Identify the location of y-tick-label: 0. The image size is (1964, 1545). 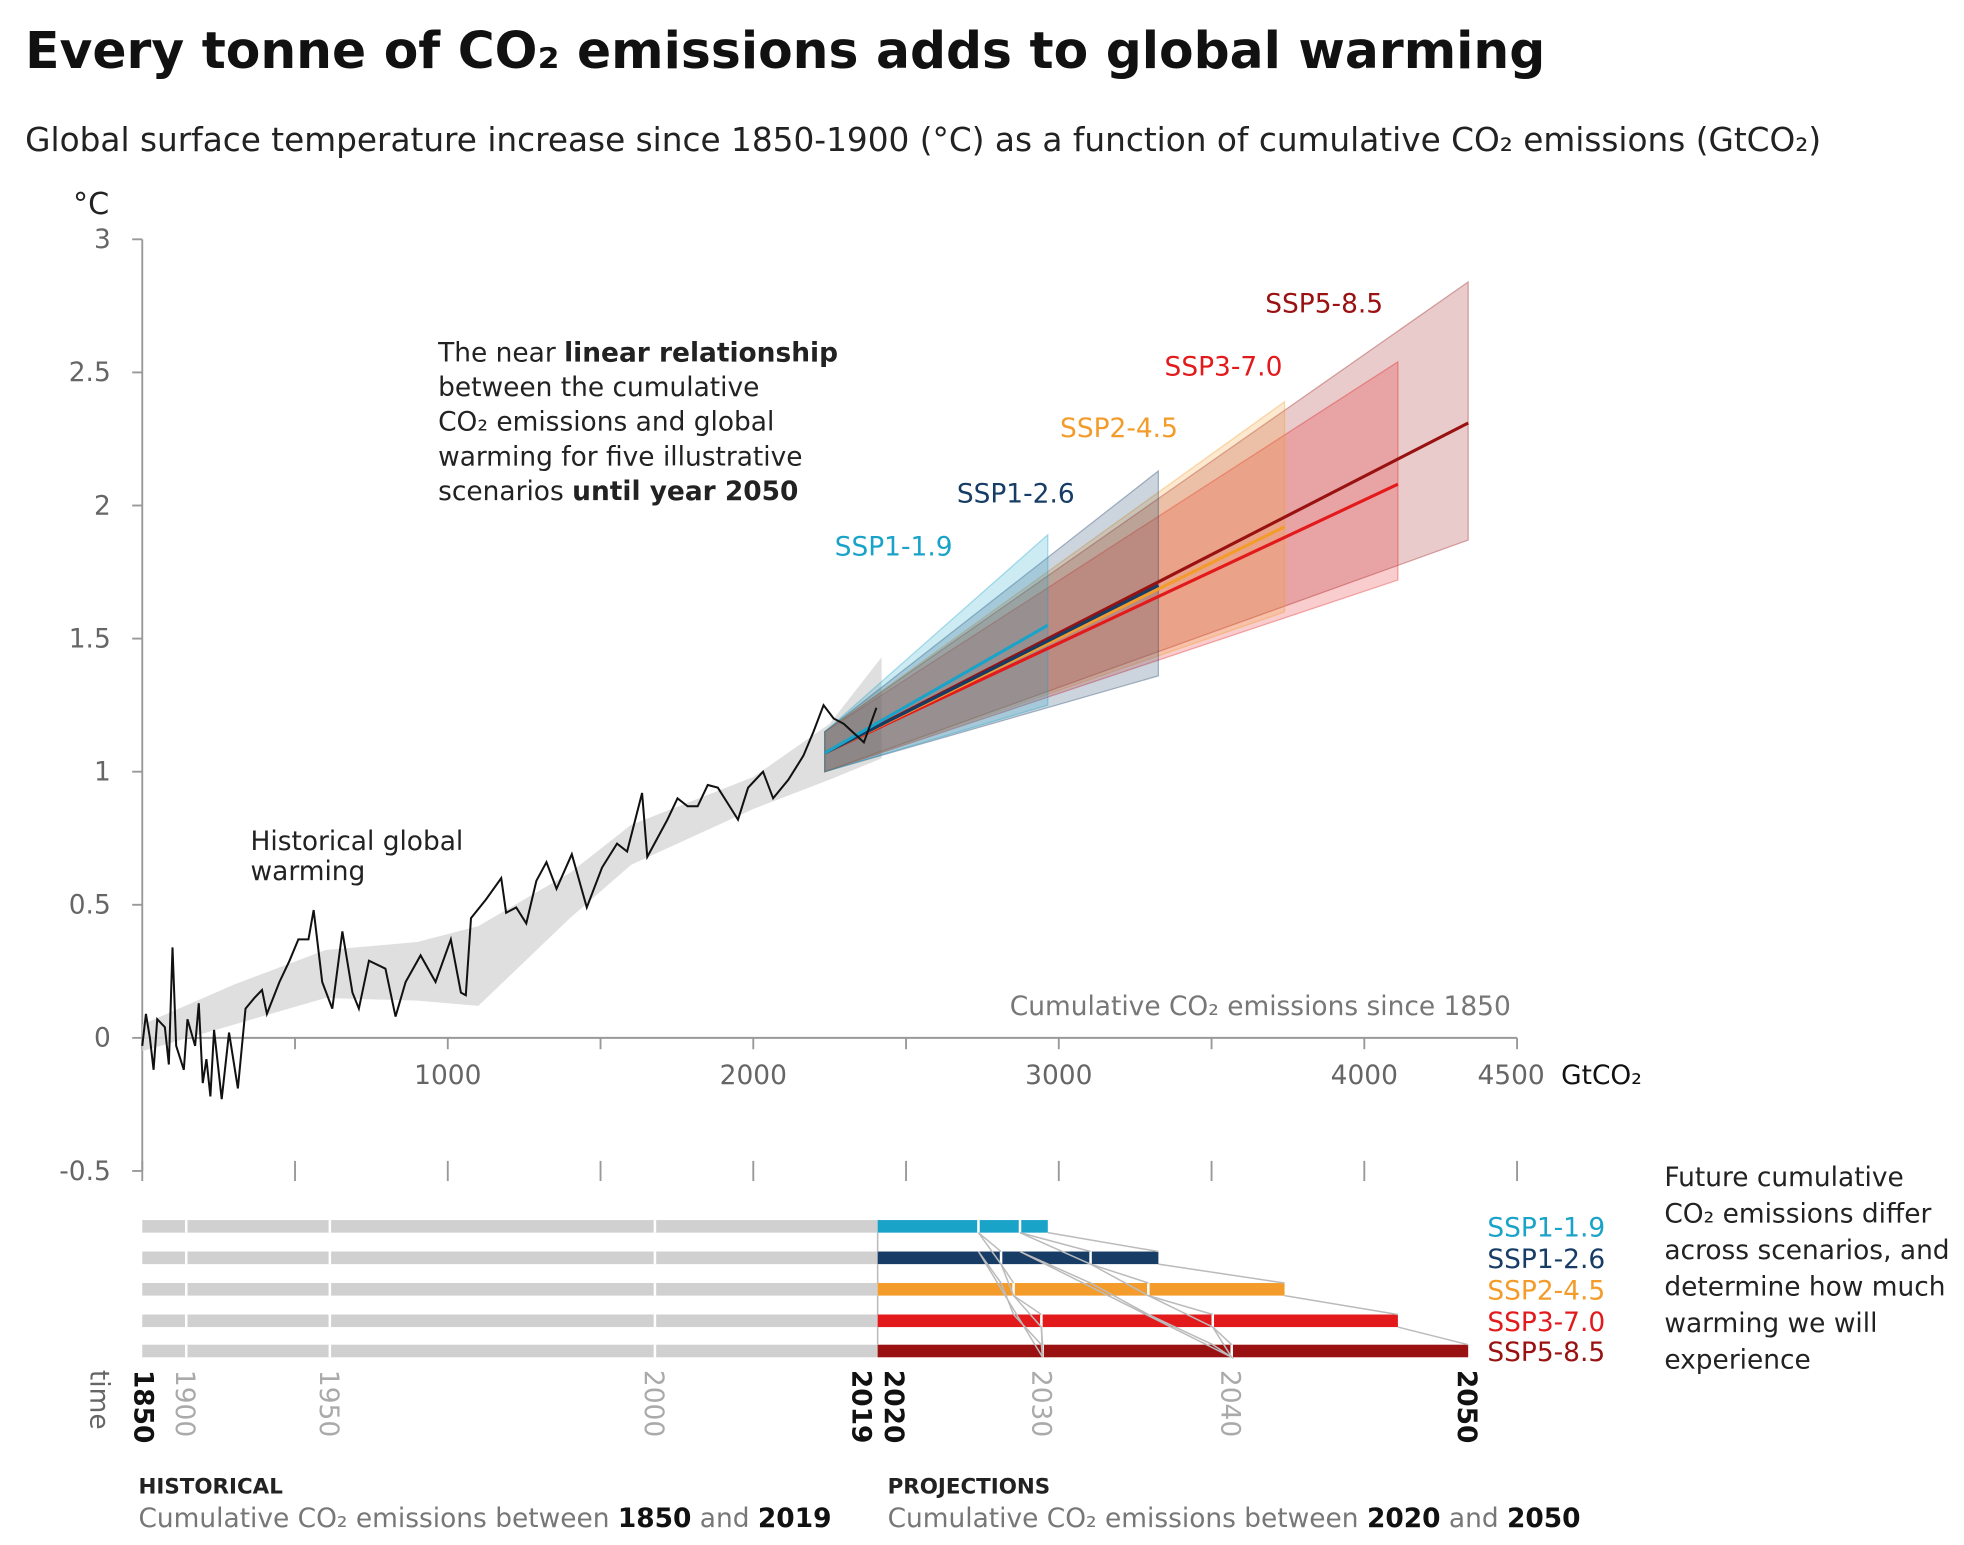
(102, 1038).